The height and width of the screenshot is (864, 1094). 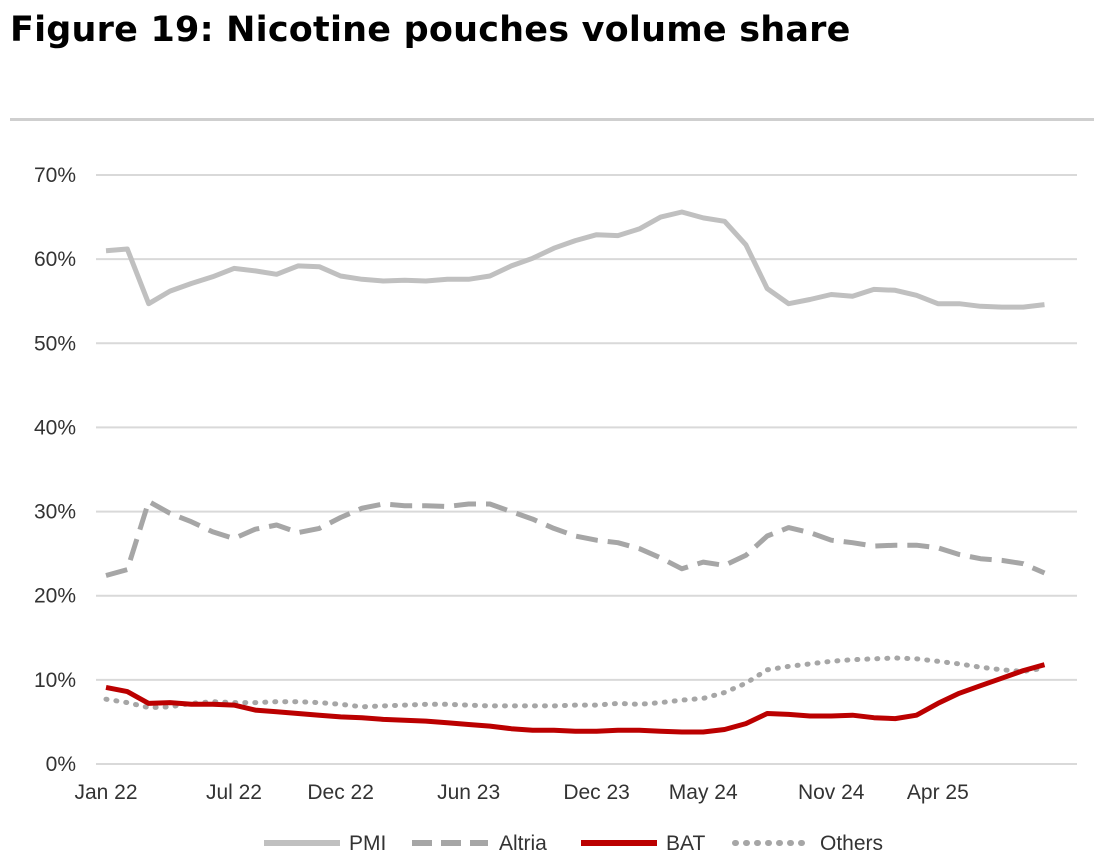 I want to click on x-tick-label: Jul 22, so click(x=234, y=792).